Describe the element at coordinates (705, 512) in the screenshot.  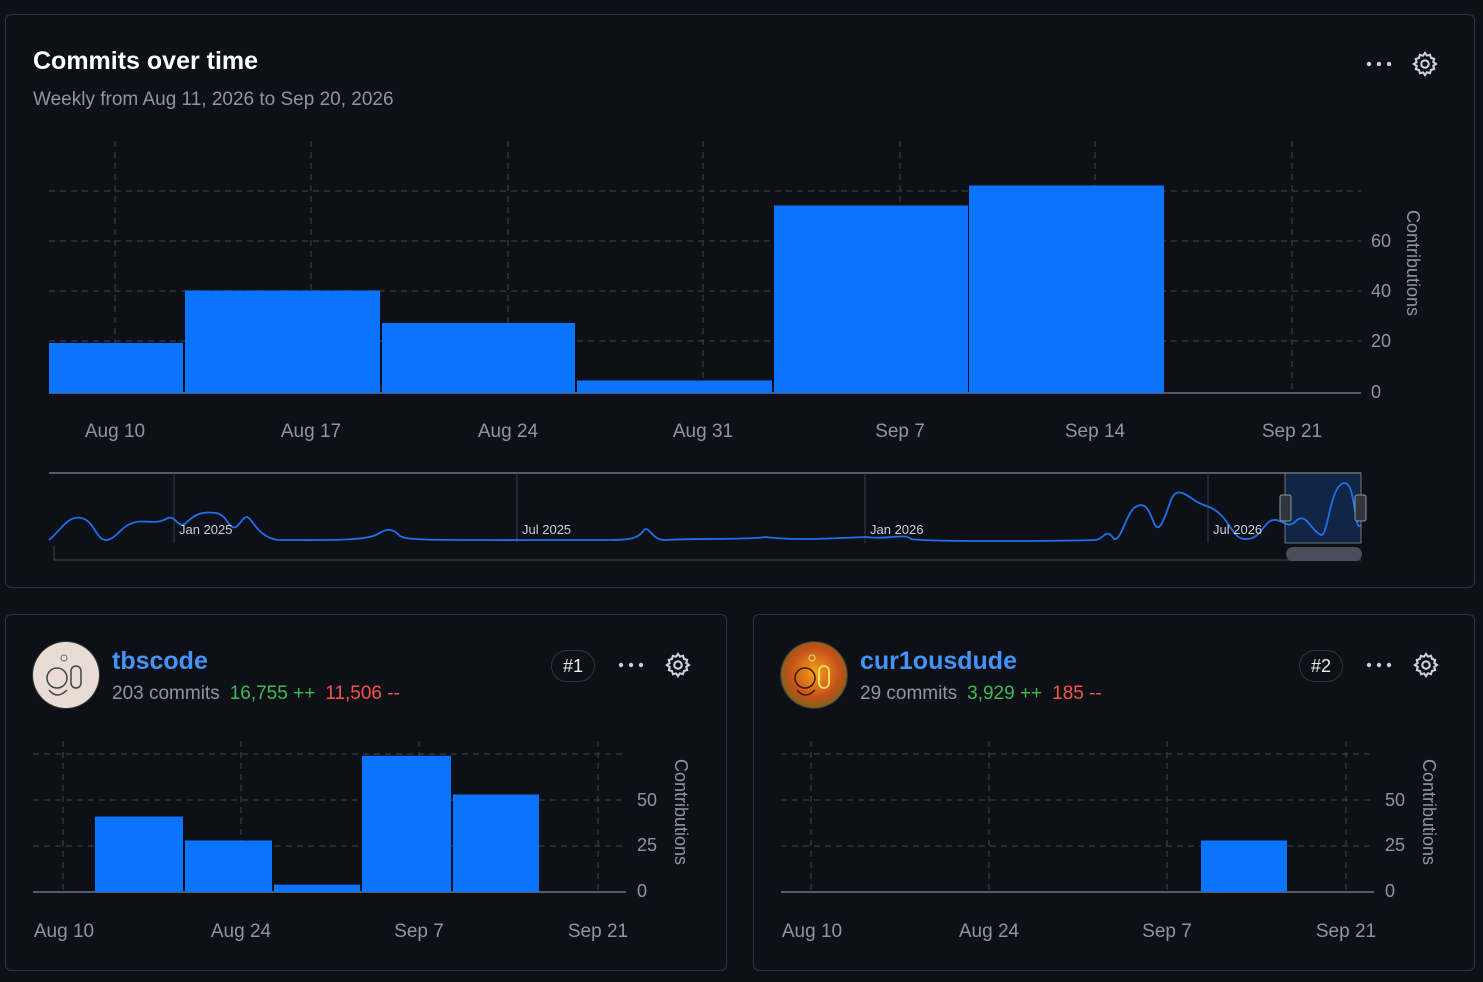
I see `overview-sparkline` at that location.